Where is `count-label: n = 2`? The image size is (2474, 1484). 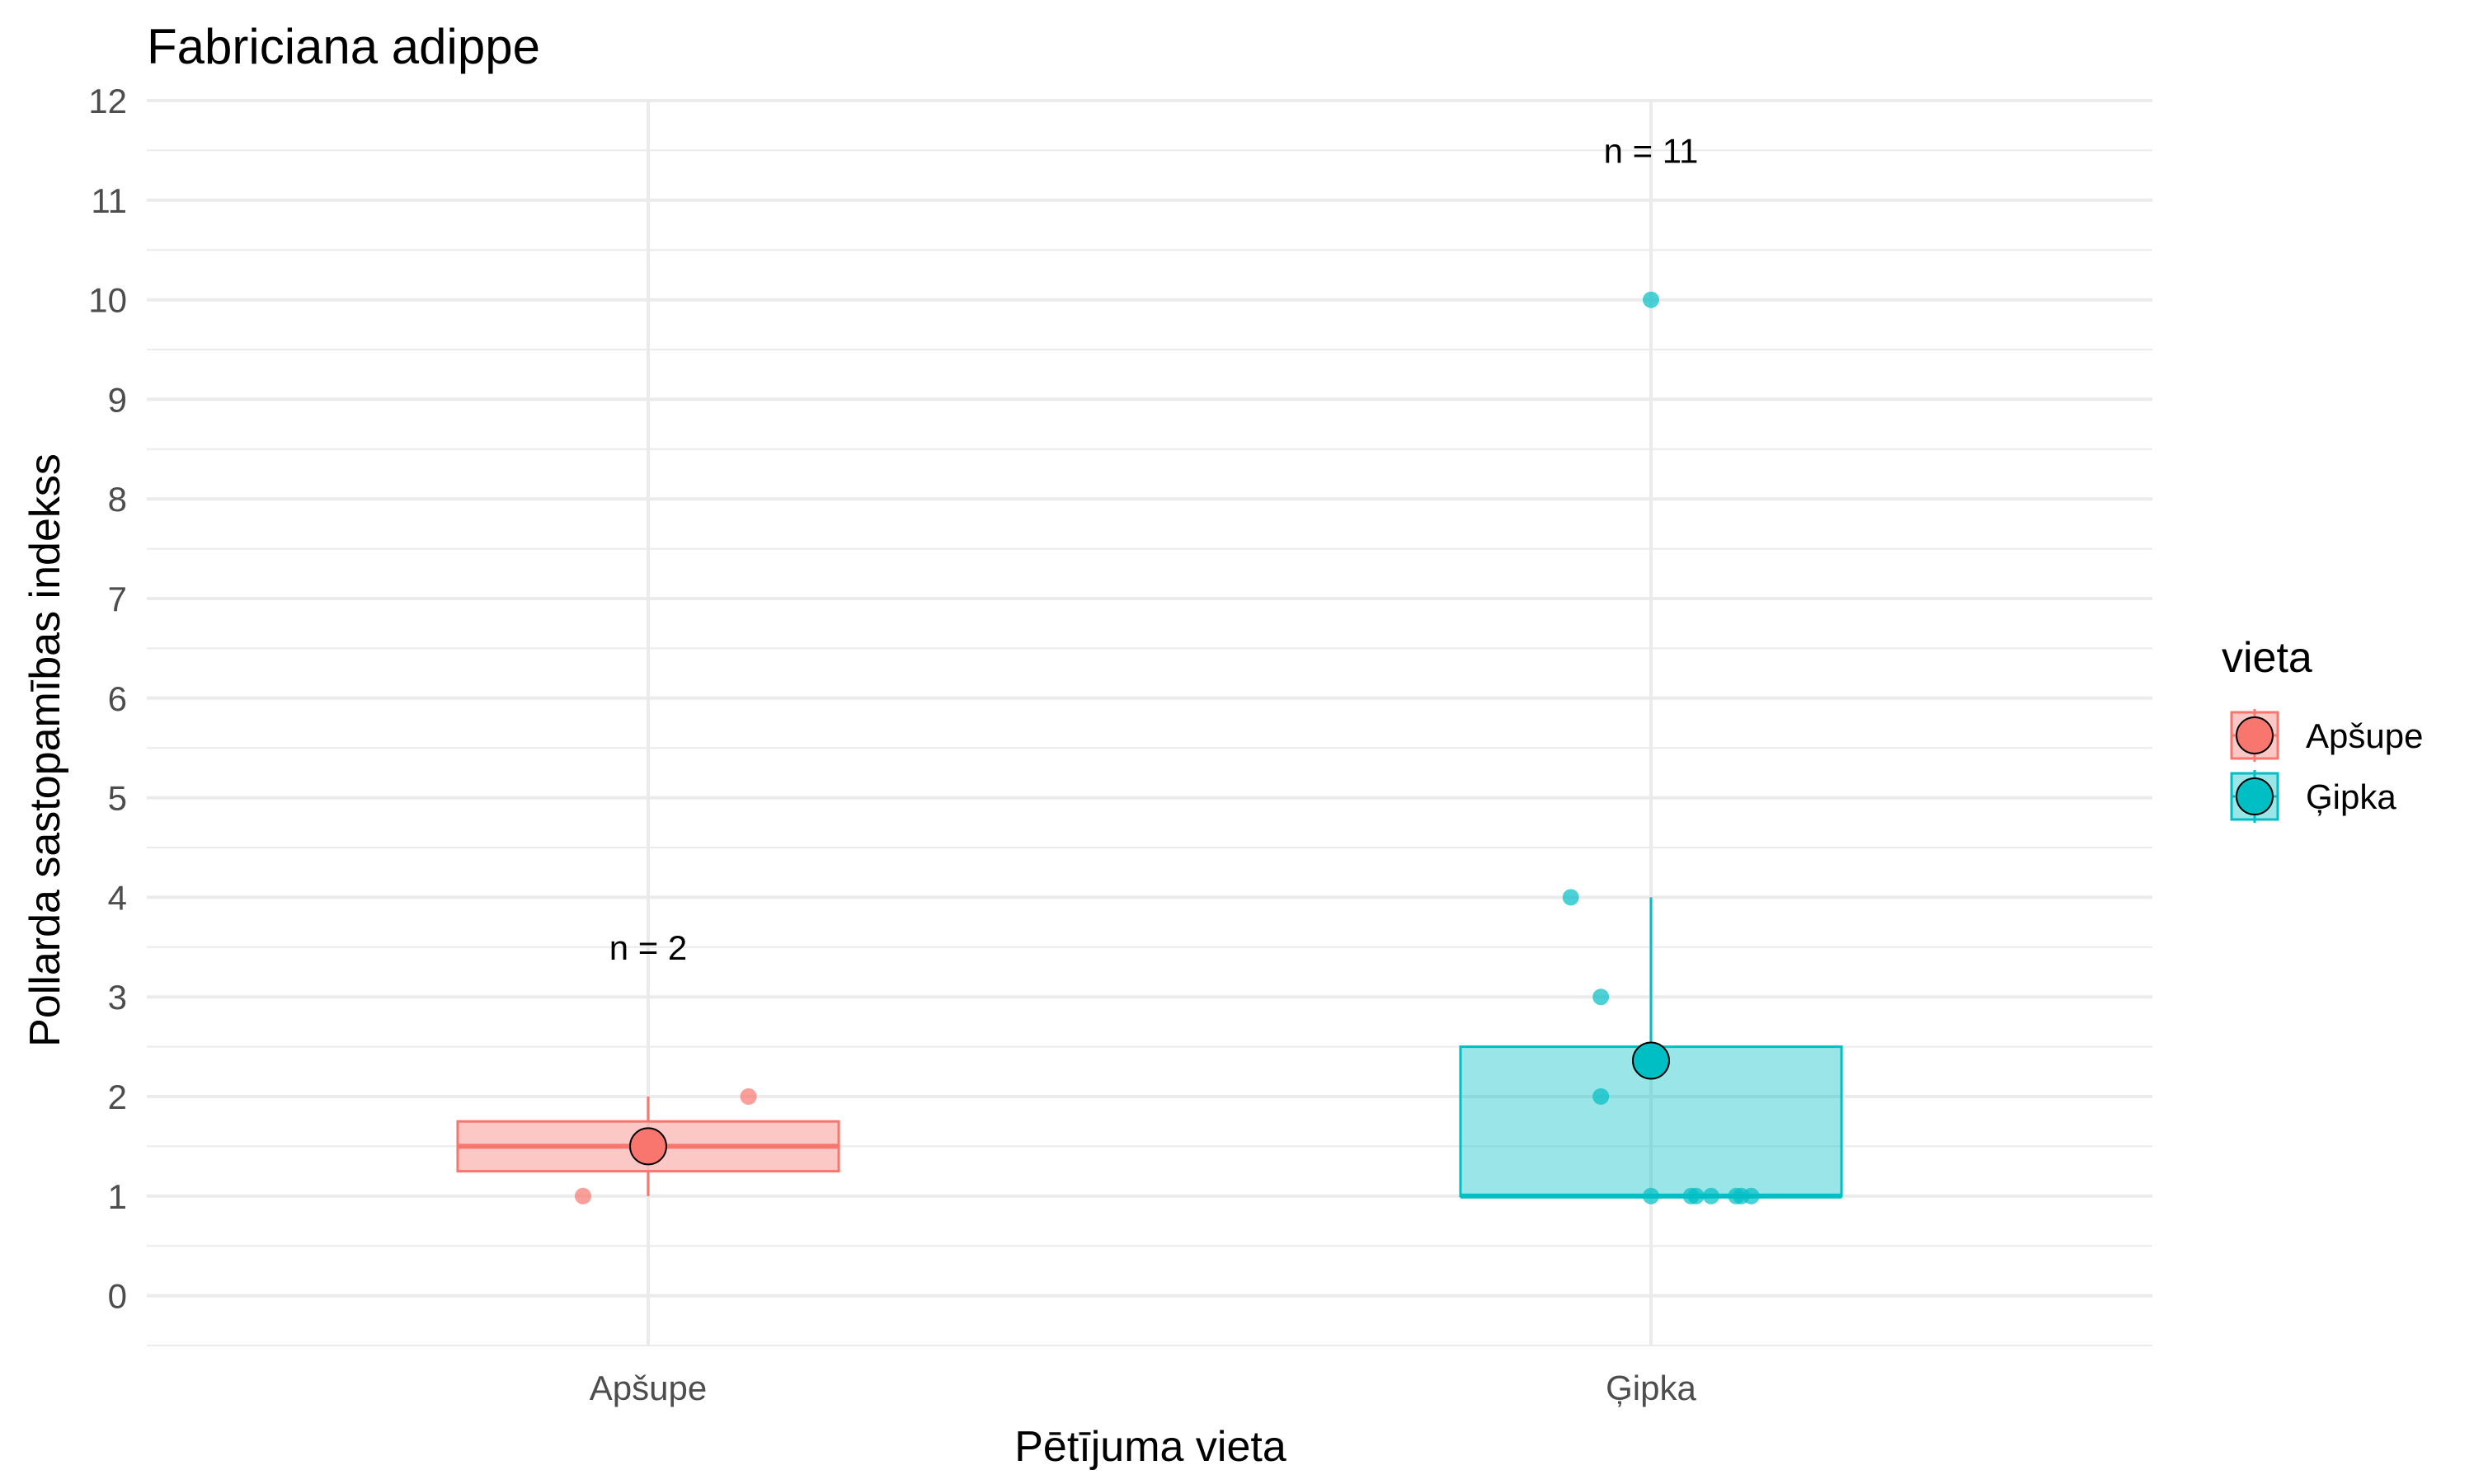
count-label: n = 2 is located at coordinates (648, 947).